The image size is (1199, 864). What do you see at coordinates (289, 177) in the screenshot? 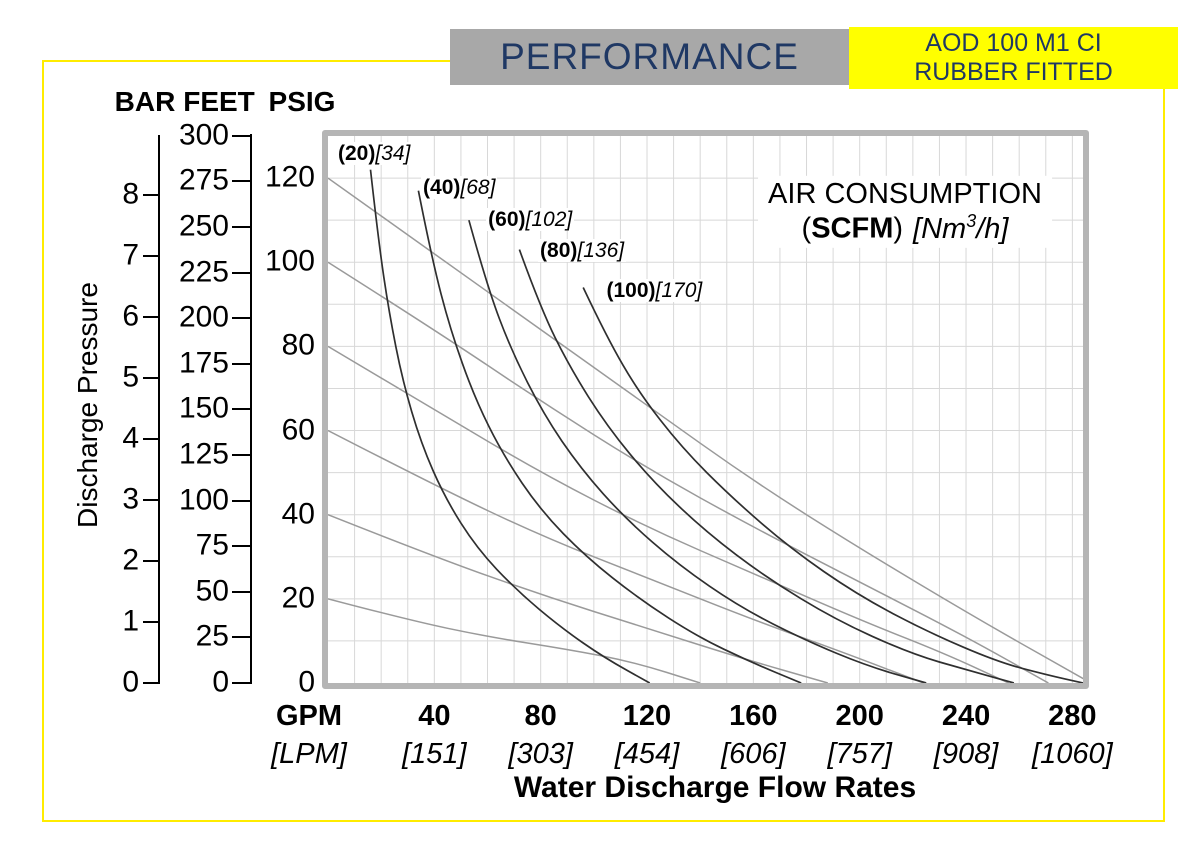
I see `psig-tick-label-120: 120` at bounding box center [289, 177].